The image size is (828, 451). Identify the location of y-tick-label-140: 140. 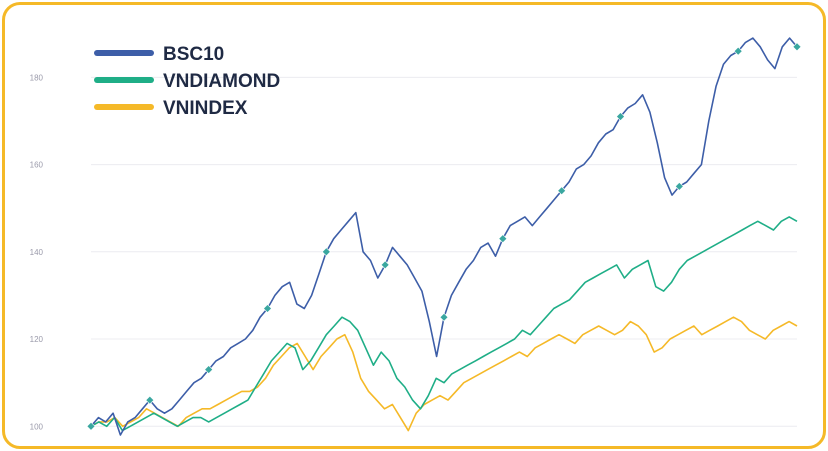
(37, 252).